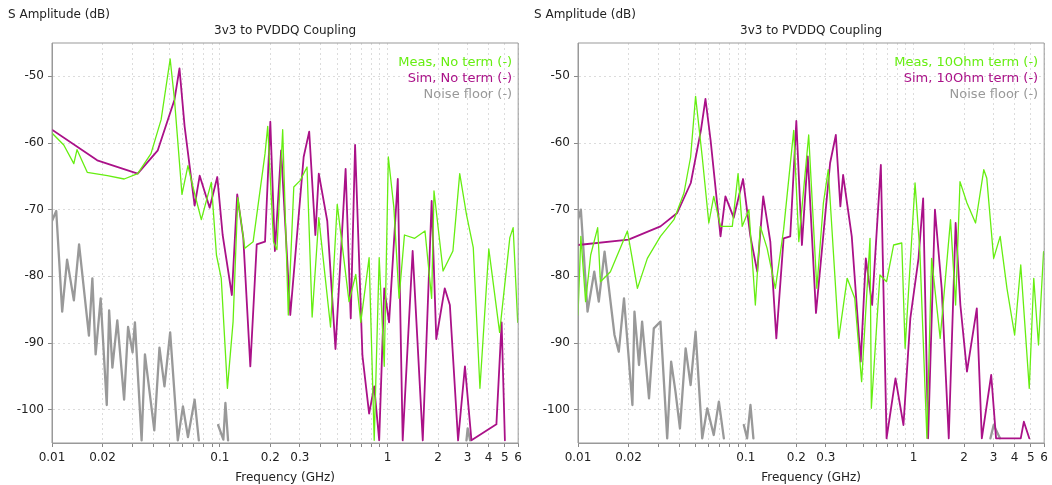  What do you see at coordinates (971, 78) in the screenshot?
I see `text: Sim, 10Ohm term (-)` at bounding box center [971, 78].